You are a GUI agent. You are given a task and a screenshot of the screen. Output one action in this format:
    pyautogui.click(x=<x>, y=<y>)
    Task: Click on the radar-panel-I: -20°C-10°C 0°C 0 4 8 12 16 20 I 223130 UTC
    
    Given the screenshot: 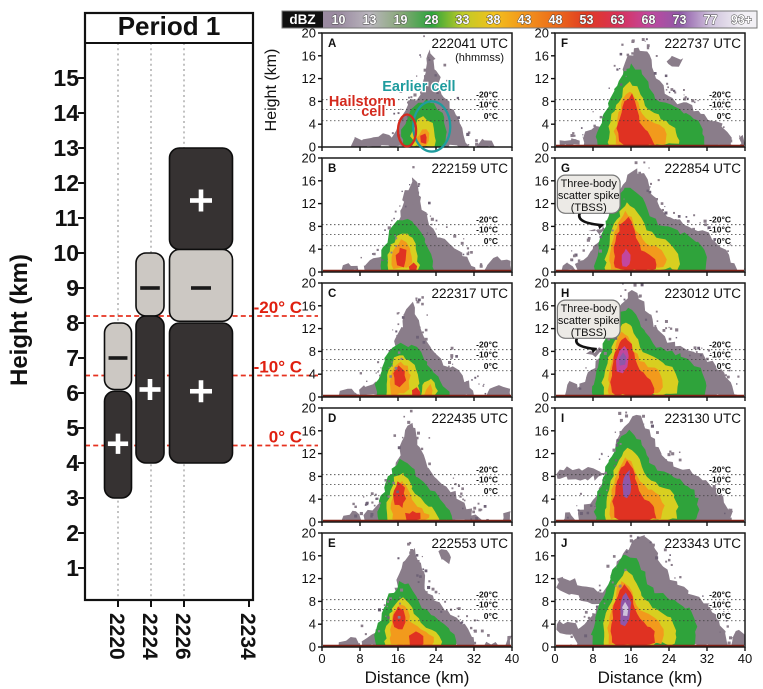 What is the action you would take?
    pyautogui.click(x=640, y=465)
    